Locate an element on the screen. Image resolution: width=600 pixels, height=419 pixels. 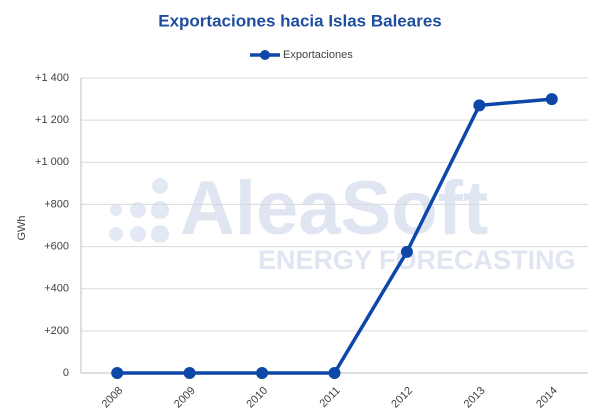
x-tick-label: 2013 is located at coordinates (475, 398).